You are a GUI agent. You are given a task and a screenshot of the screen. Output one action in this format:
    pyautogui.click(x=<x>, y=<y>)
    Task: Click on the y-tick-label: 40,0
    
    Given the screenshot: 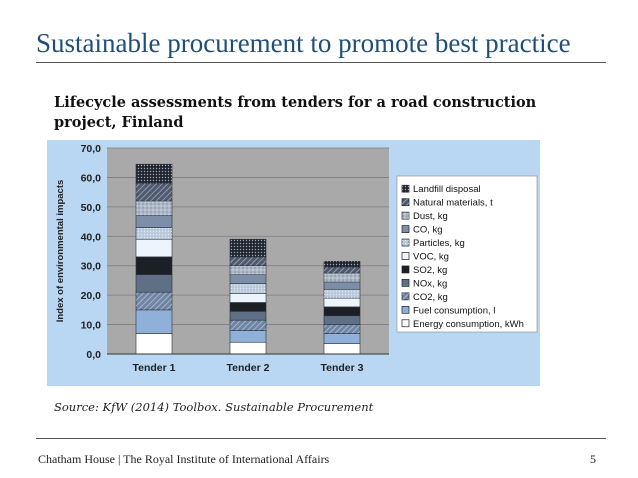 What is the action you would take?
    pyautogui.click(x=91, y=237)
    